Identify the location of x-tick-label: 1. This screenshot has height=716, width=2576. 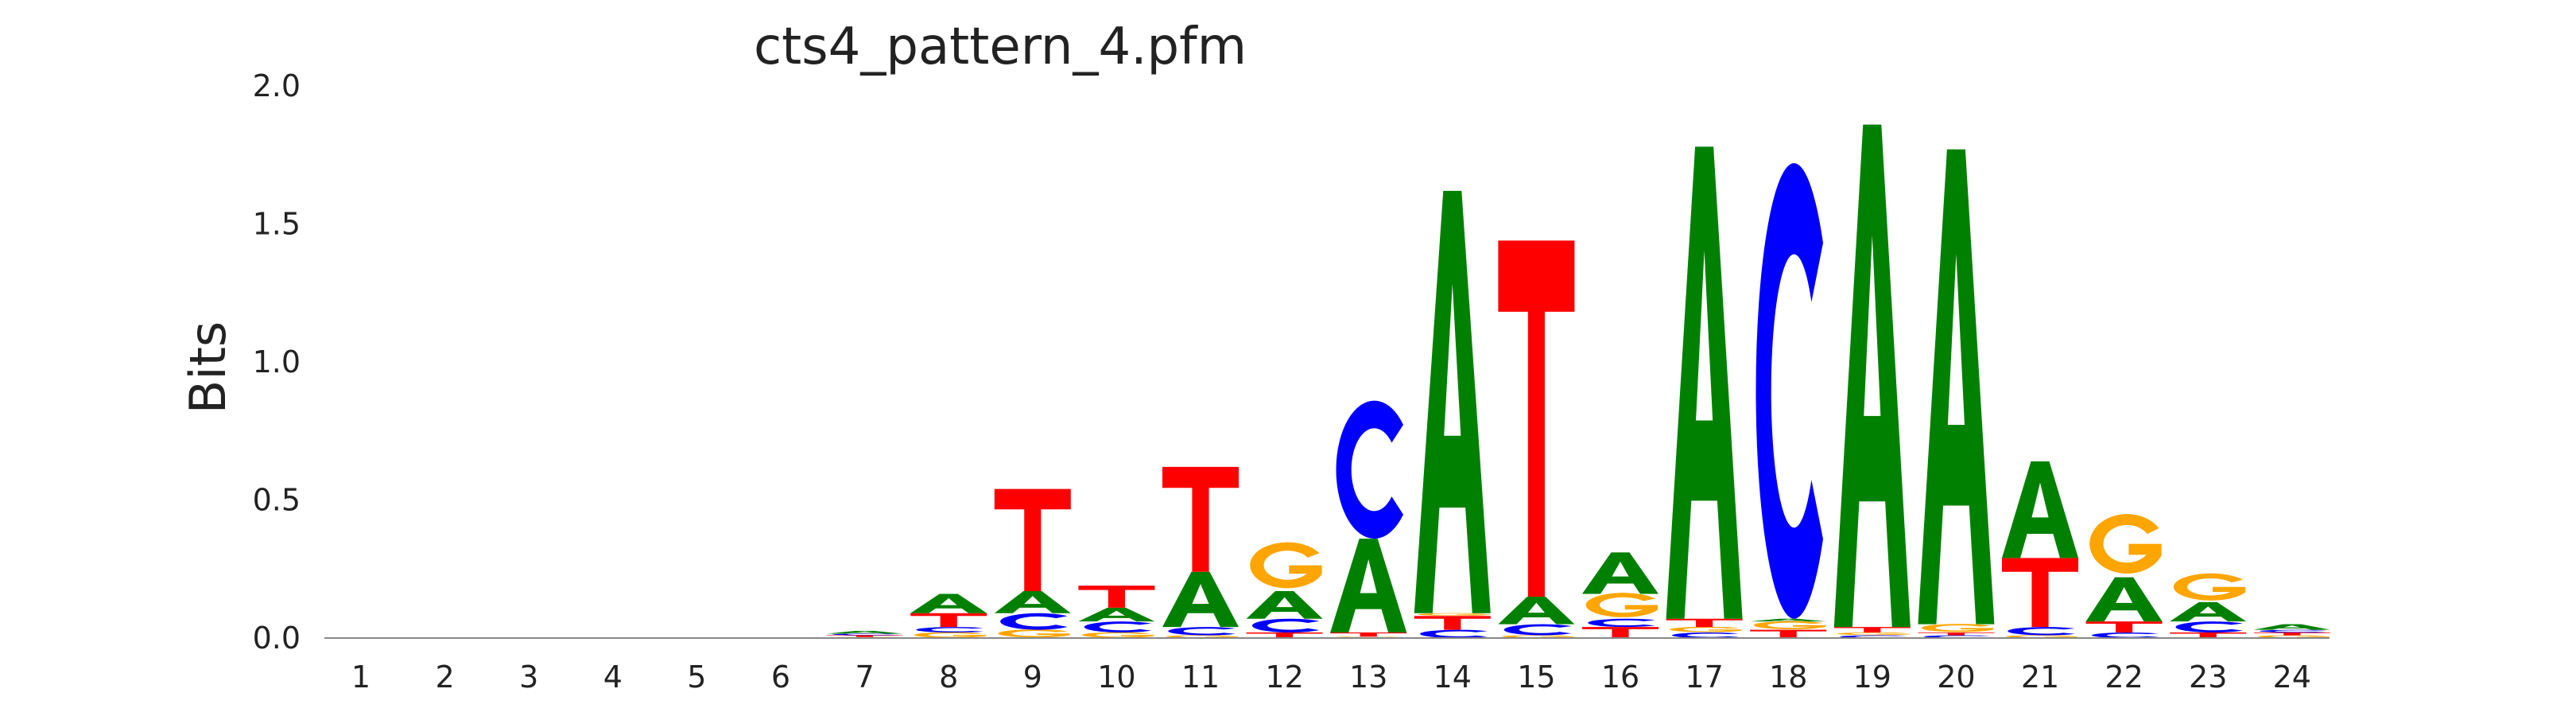
(361, 677).